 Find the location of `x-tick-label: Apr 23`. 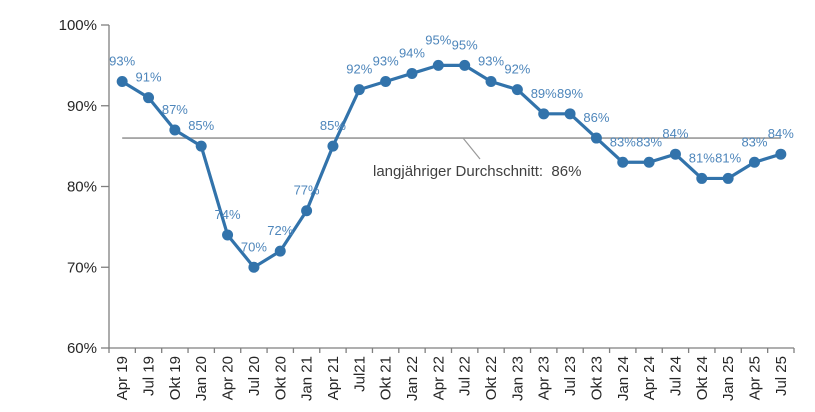

x-tick-label: Apr 23 is located at coordinates (544, 378).